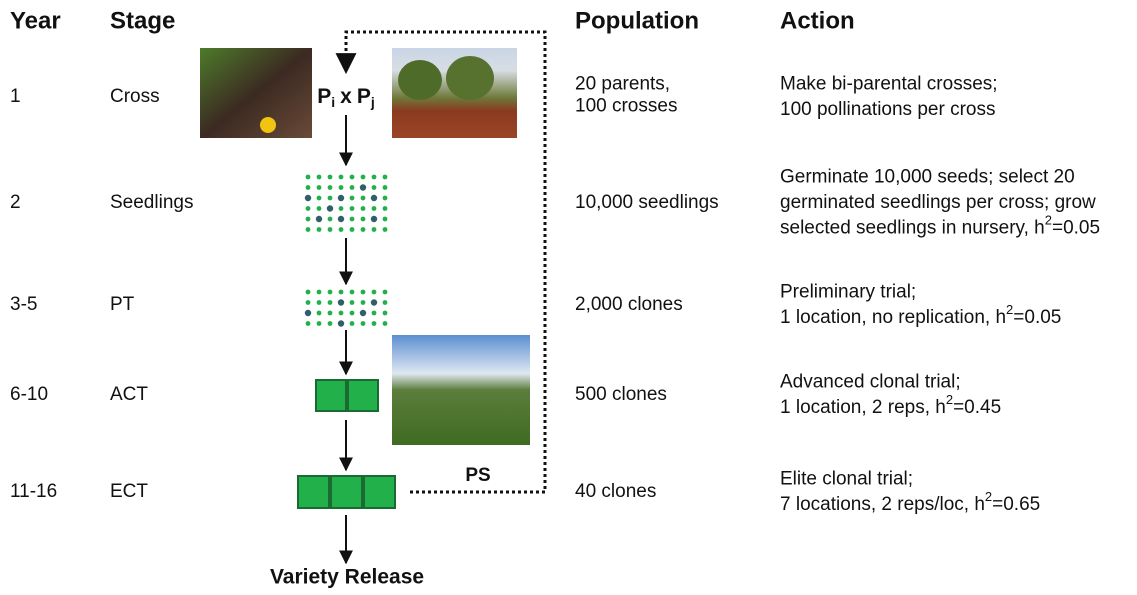  Describe the element at coordinates (927, 177) in the screenshot. I see `action-text: Germinate 10,000 seeds; select 20` at that location.